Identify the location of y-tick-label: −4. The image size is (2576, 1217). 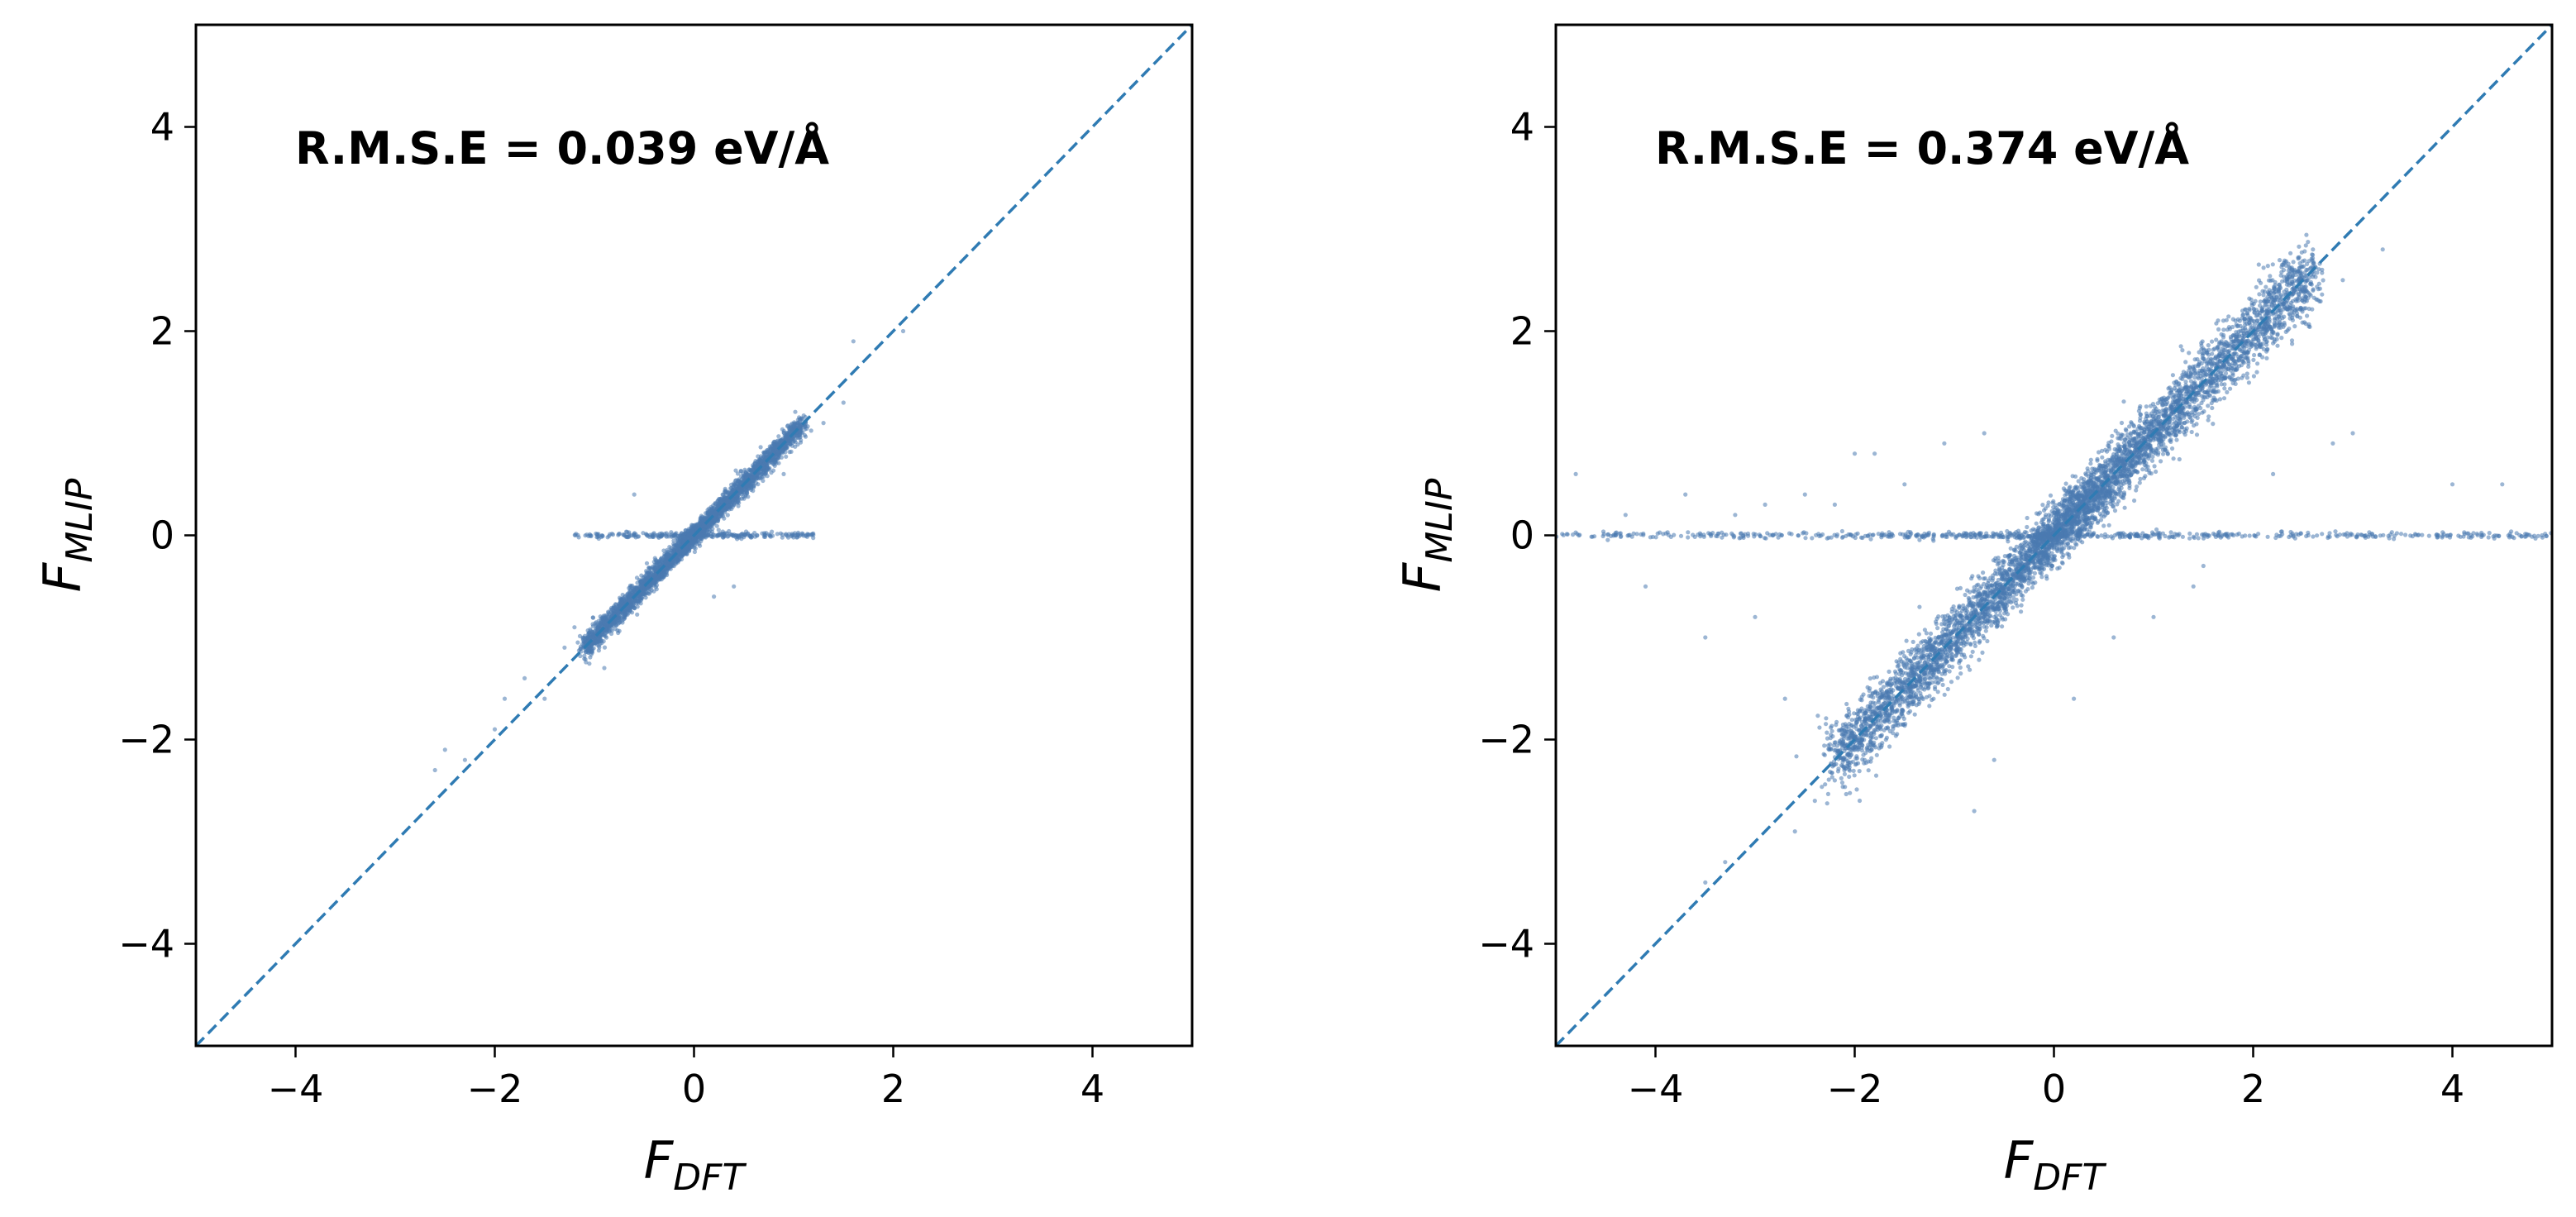
(146, 944).